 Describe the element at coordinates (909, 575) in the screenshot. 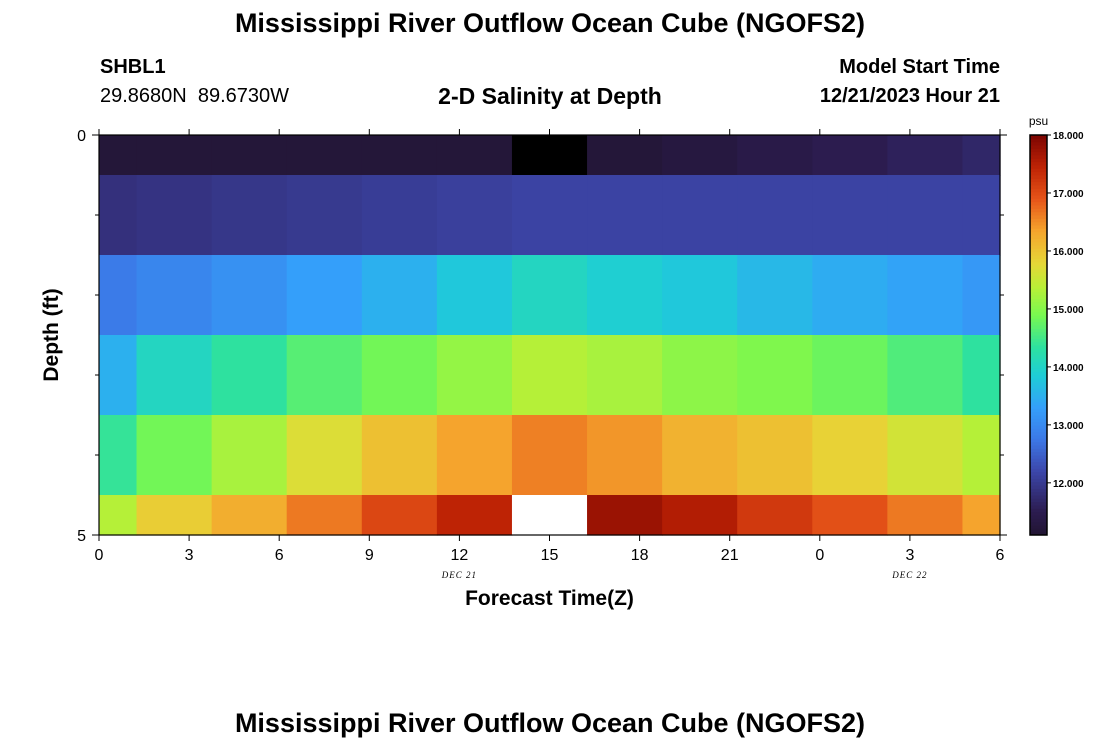

I see `x-date-label: DEC 22` at that location.